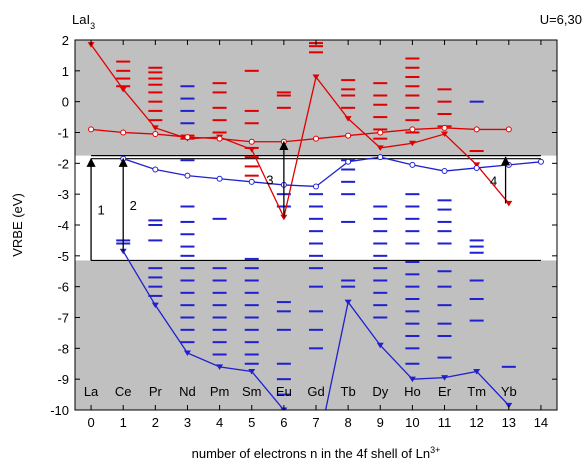 The width and height of the screenshot is (587, 474). Describe the element at coordinates (123, 422) in the screenshot. I see `x-tick-label: 1` at that location.